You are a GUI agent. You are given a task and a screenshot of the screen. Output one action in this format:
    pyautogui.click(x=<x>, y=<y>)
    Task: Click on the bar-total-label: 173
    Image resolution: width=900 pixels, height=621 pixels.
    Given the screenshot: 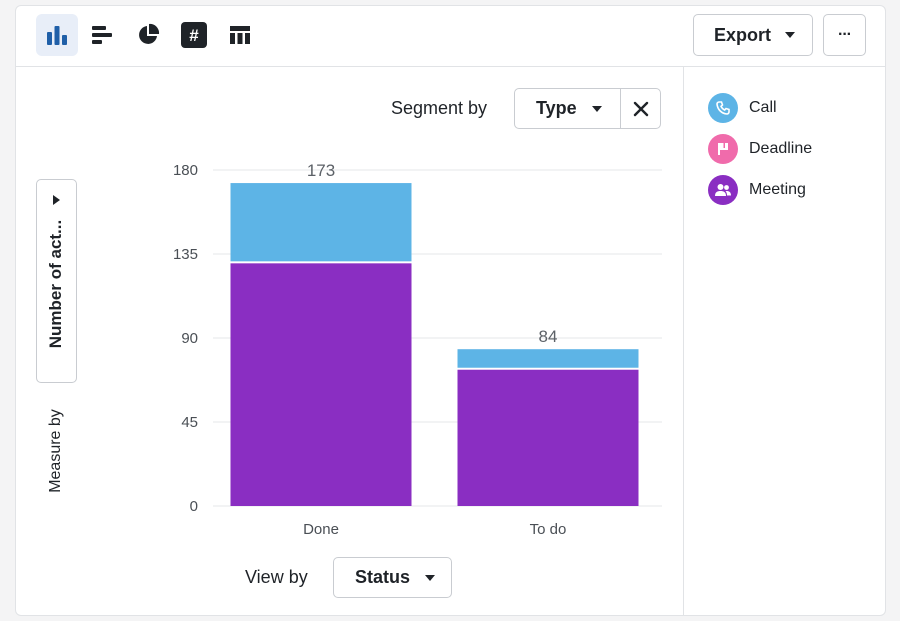 What is the action you would take?
    pyautogui.click(x=321, y=170)
    